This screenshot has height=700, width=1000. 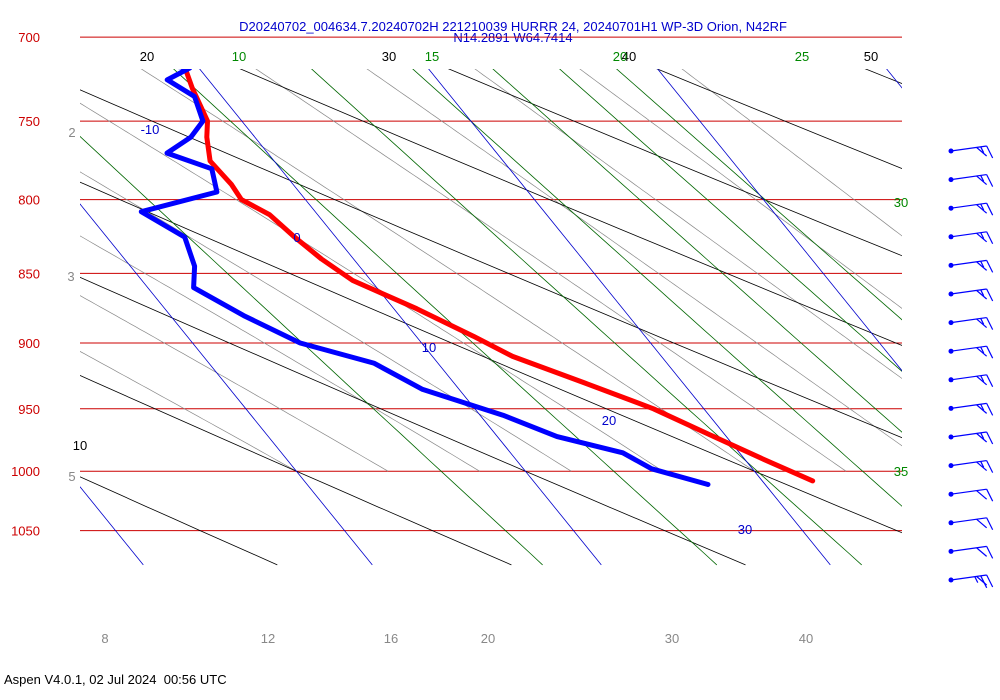 I want to click on dewpoint-point, so click(x=100, y=30).